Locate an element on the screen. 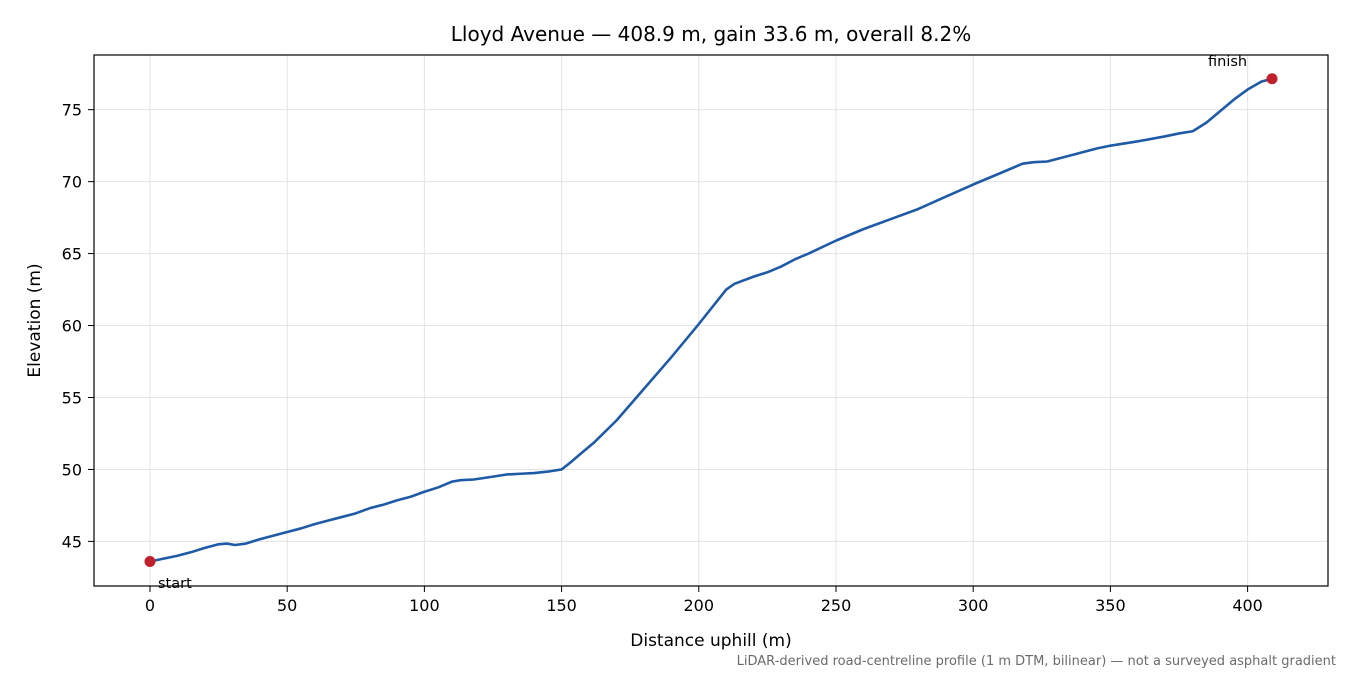 The width and height of the screenshot is (1350, 675). x-tick-label: 300 is located at coordinates (973, 605).